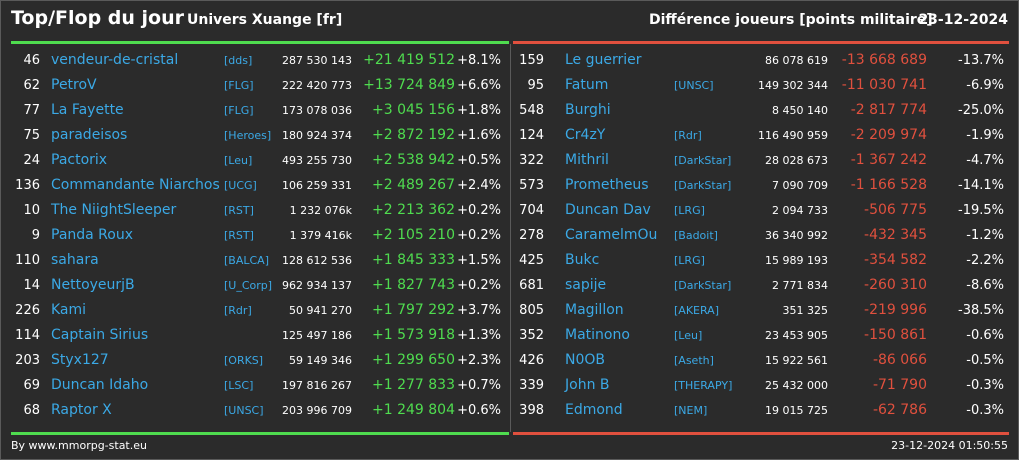 This screenshot has width=1019, height=460. What do you see at coordinates (413, 410) in the screenshot?
I see `difference-cell: +1 249 804` at bounding box center [413, 410].